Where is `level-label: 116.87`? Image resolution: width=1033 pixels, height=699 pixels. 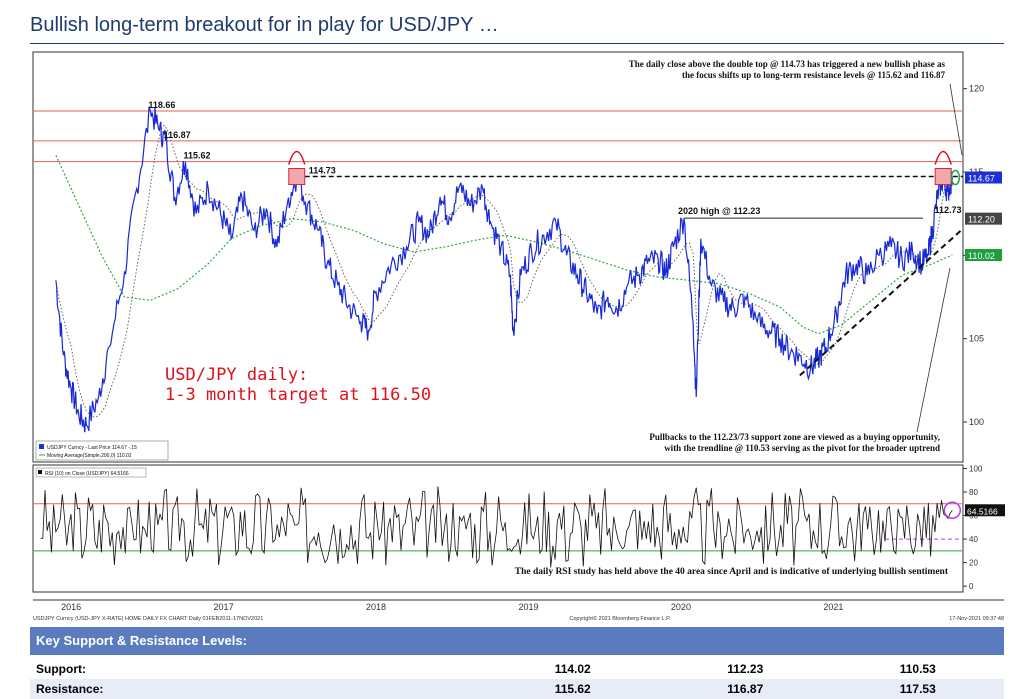
level-label: 116.87 is located at coordinates (177, 135).